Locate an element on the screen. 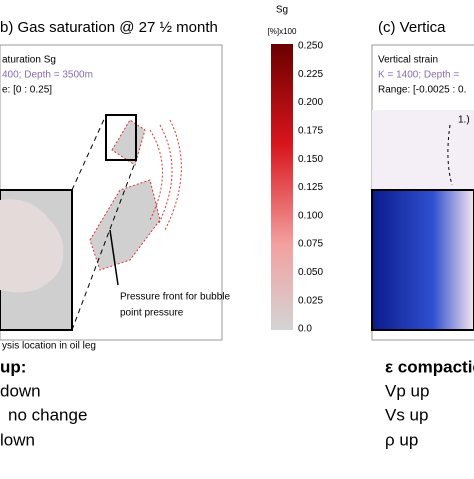 The width and height of the screenshot is (474, 479). info: K = 1400; Depth = is located at coordinates (418, 75).